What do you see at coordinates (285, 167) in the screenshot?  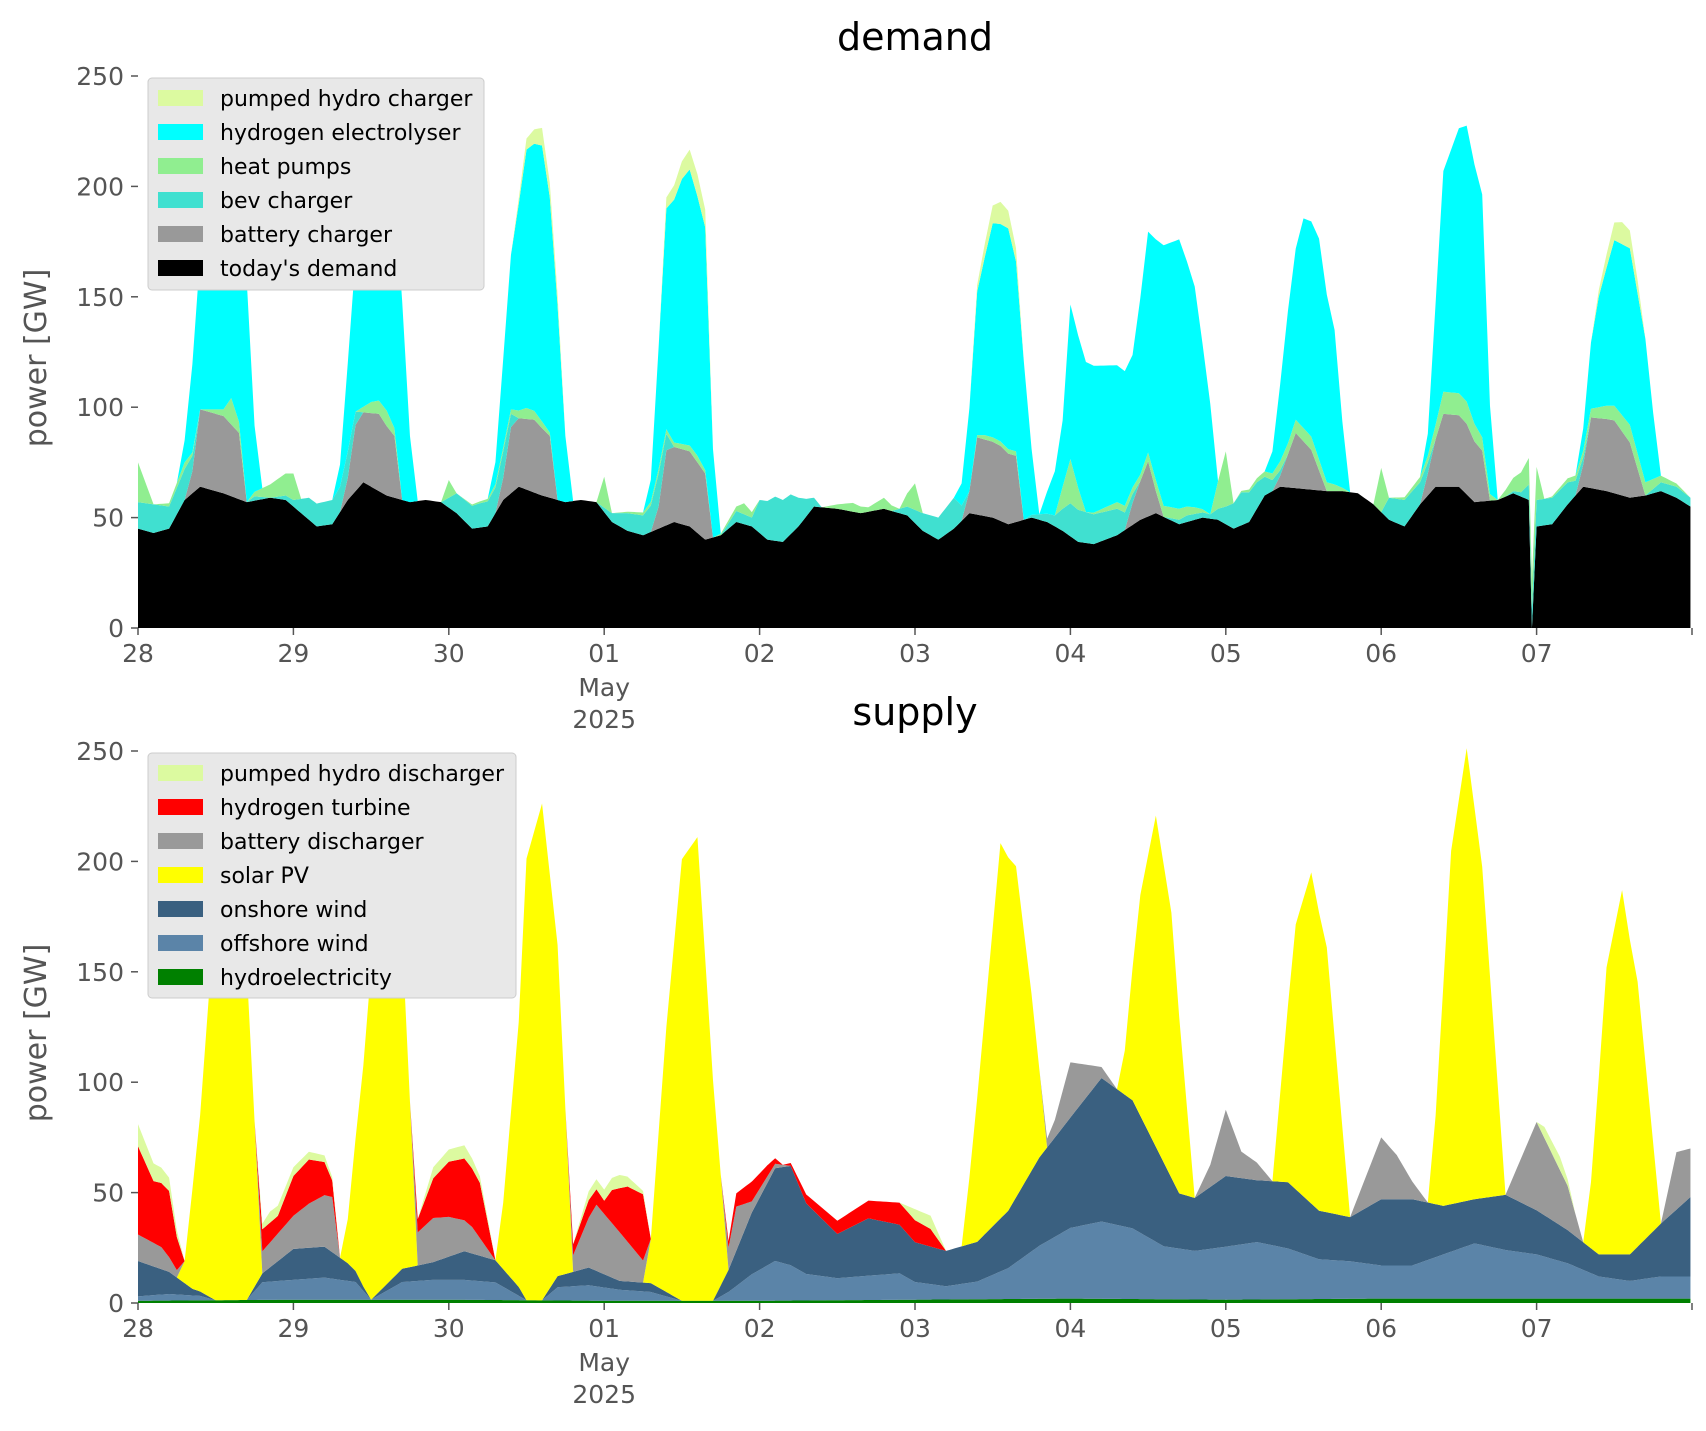 I see `legend-label: heat pumps` at bounding box center [285, 167].